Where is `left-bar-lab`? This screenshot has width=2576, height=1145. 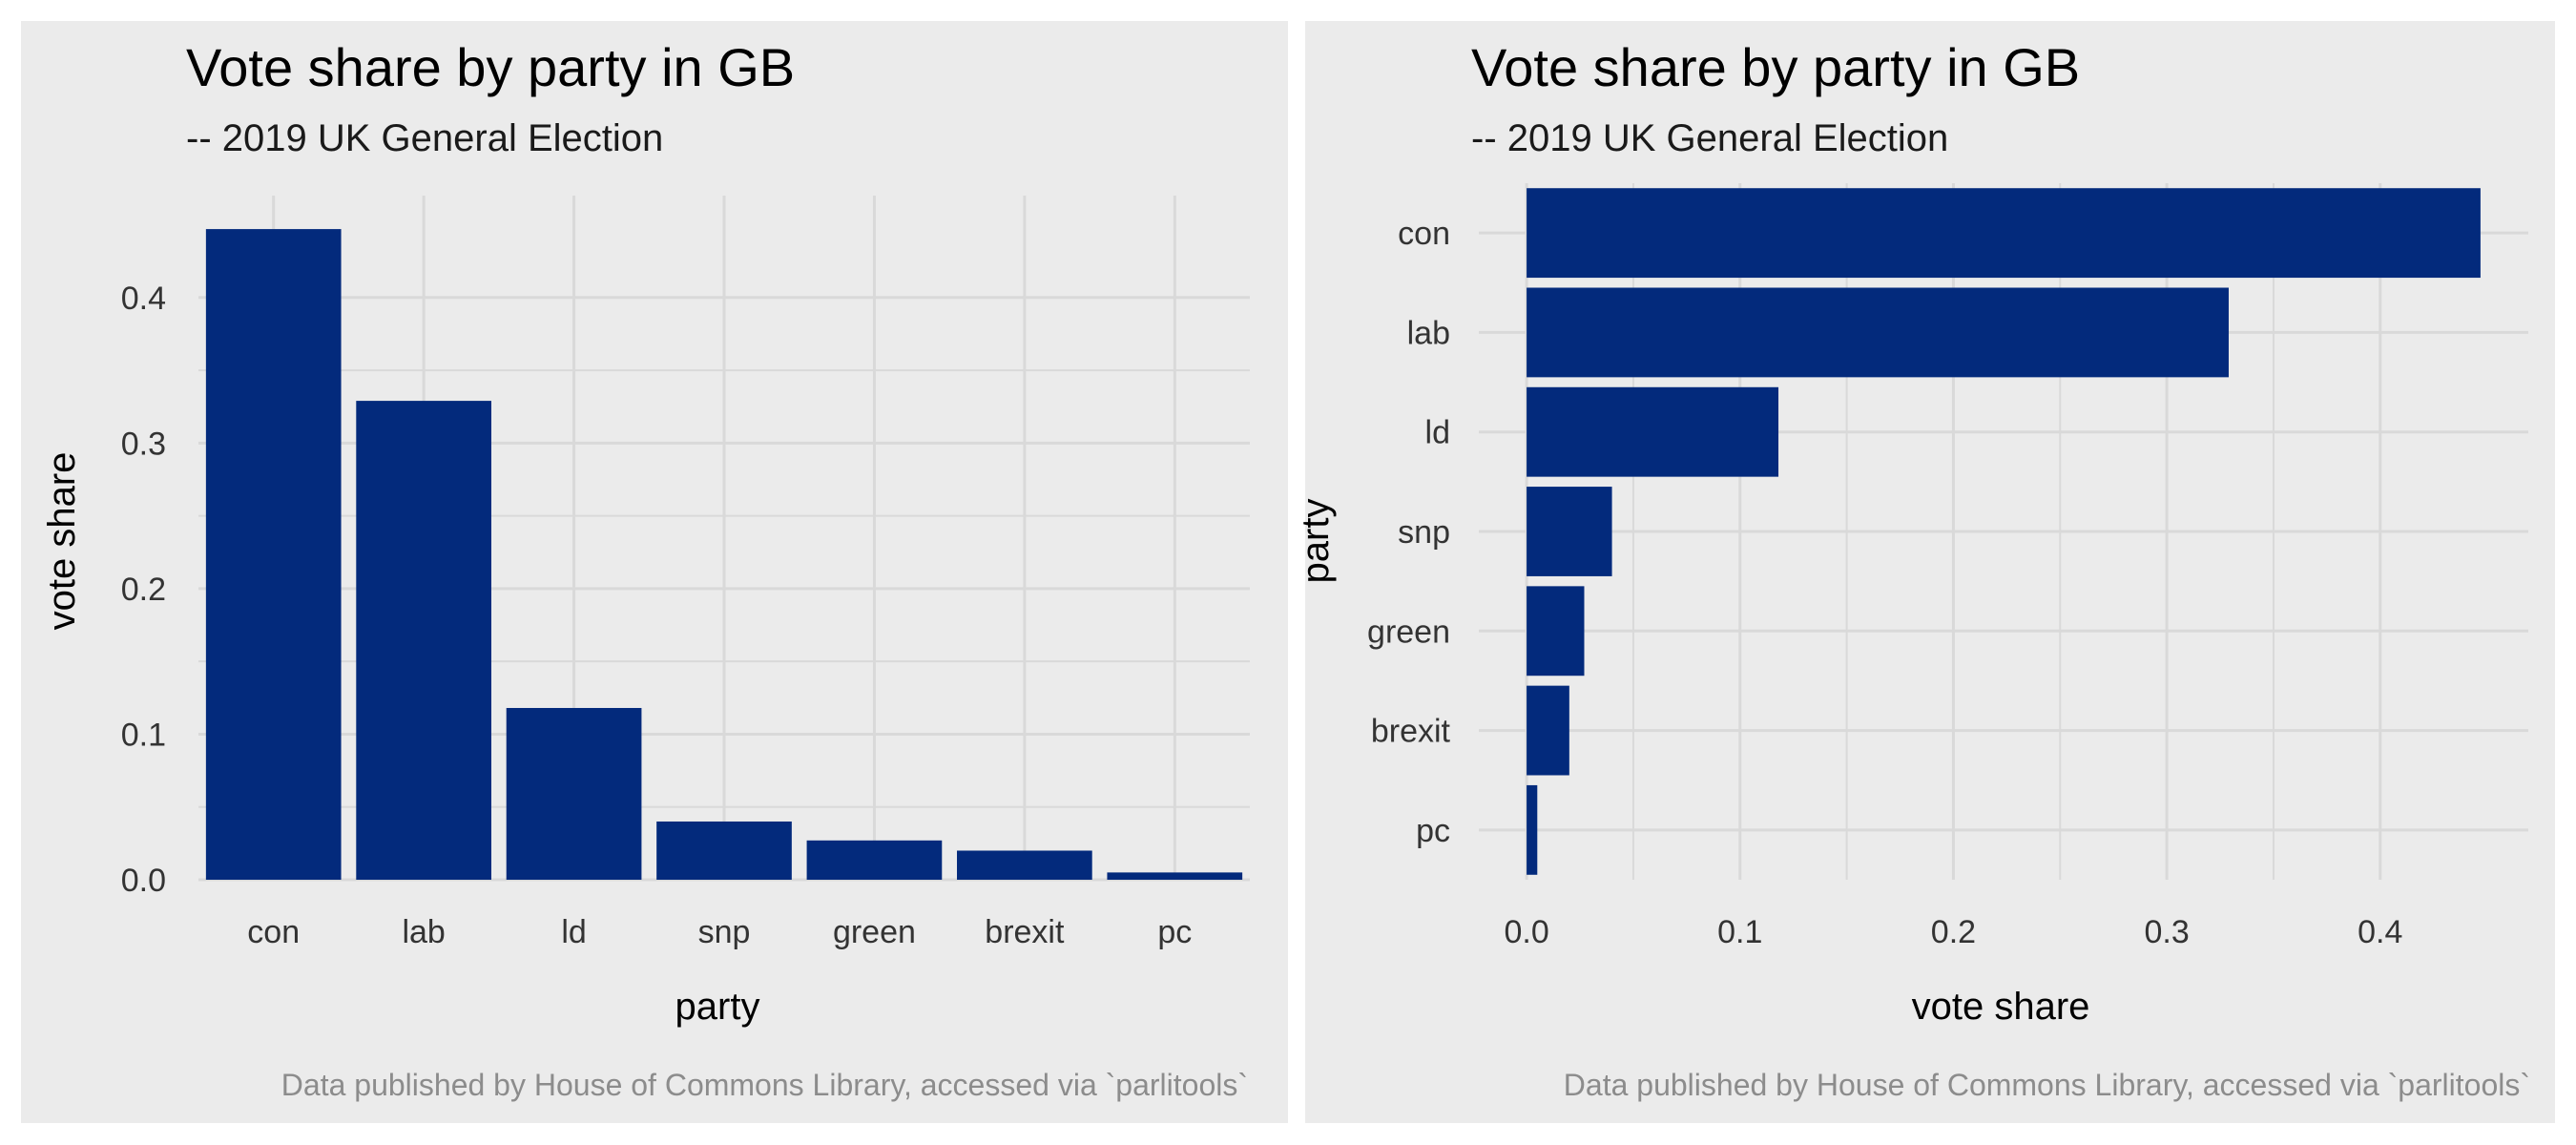
left-bar-lab is located at coordinates (423, 640).